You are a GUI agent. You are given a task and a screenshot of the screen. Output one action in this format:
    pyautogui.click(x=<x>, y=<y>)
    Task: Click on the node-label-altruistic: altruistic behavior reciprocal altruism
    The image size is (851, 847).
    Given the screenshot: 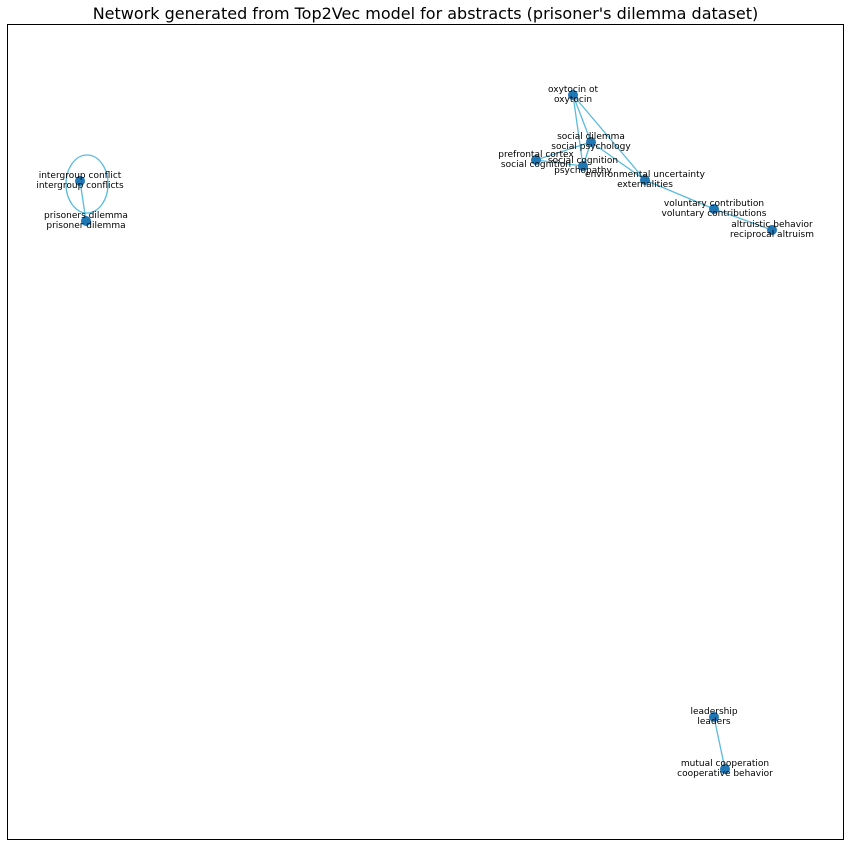 What is the action you would take?
    pyautogui.click(x=772, y=230)
    